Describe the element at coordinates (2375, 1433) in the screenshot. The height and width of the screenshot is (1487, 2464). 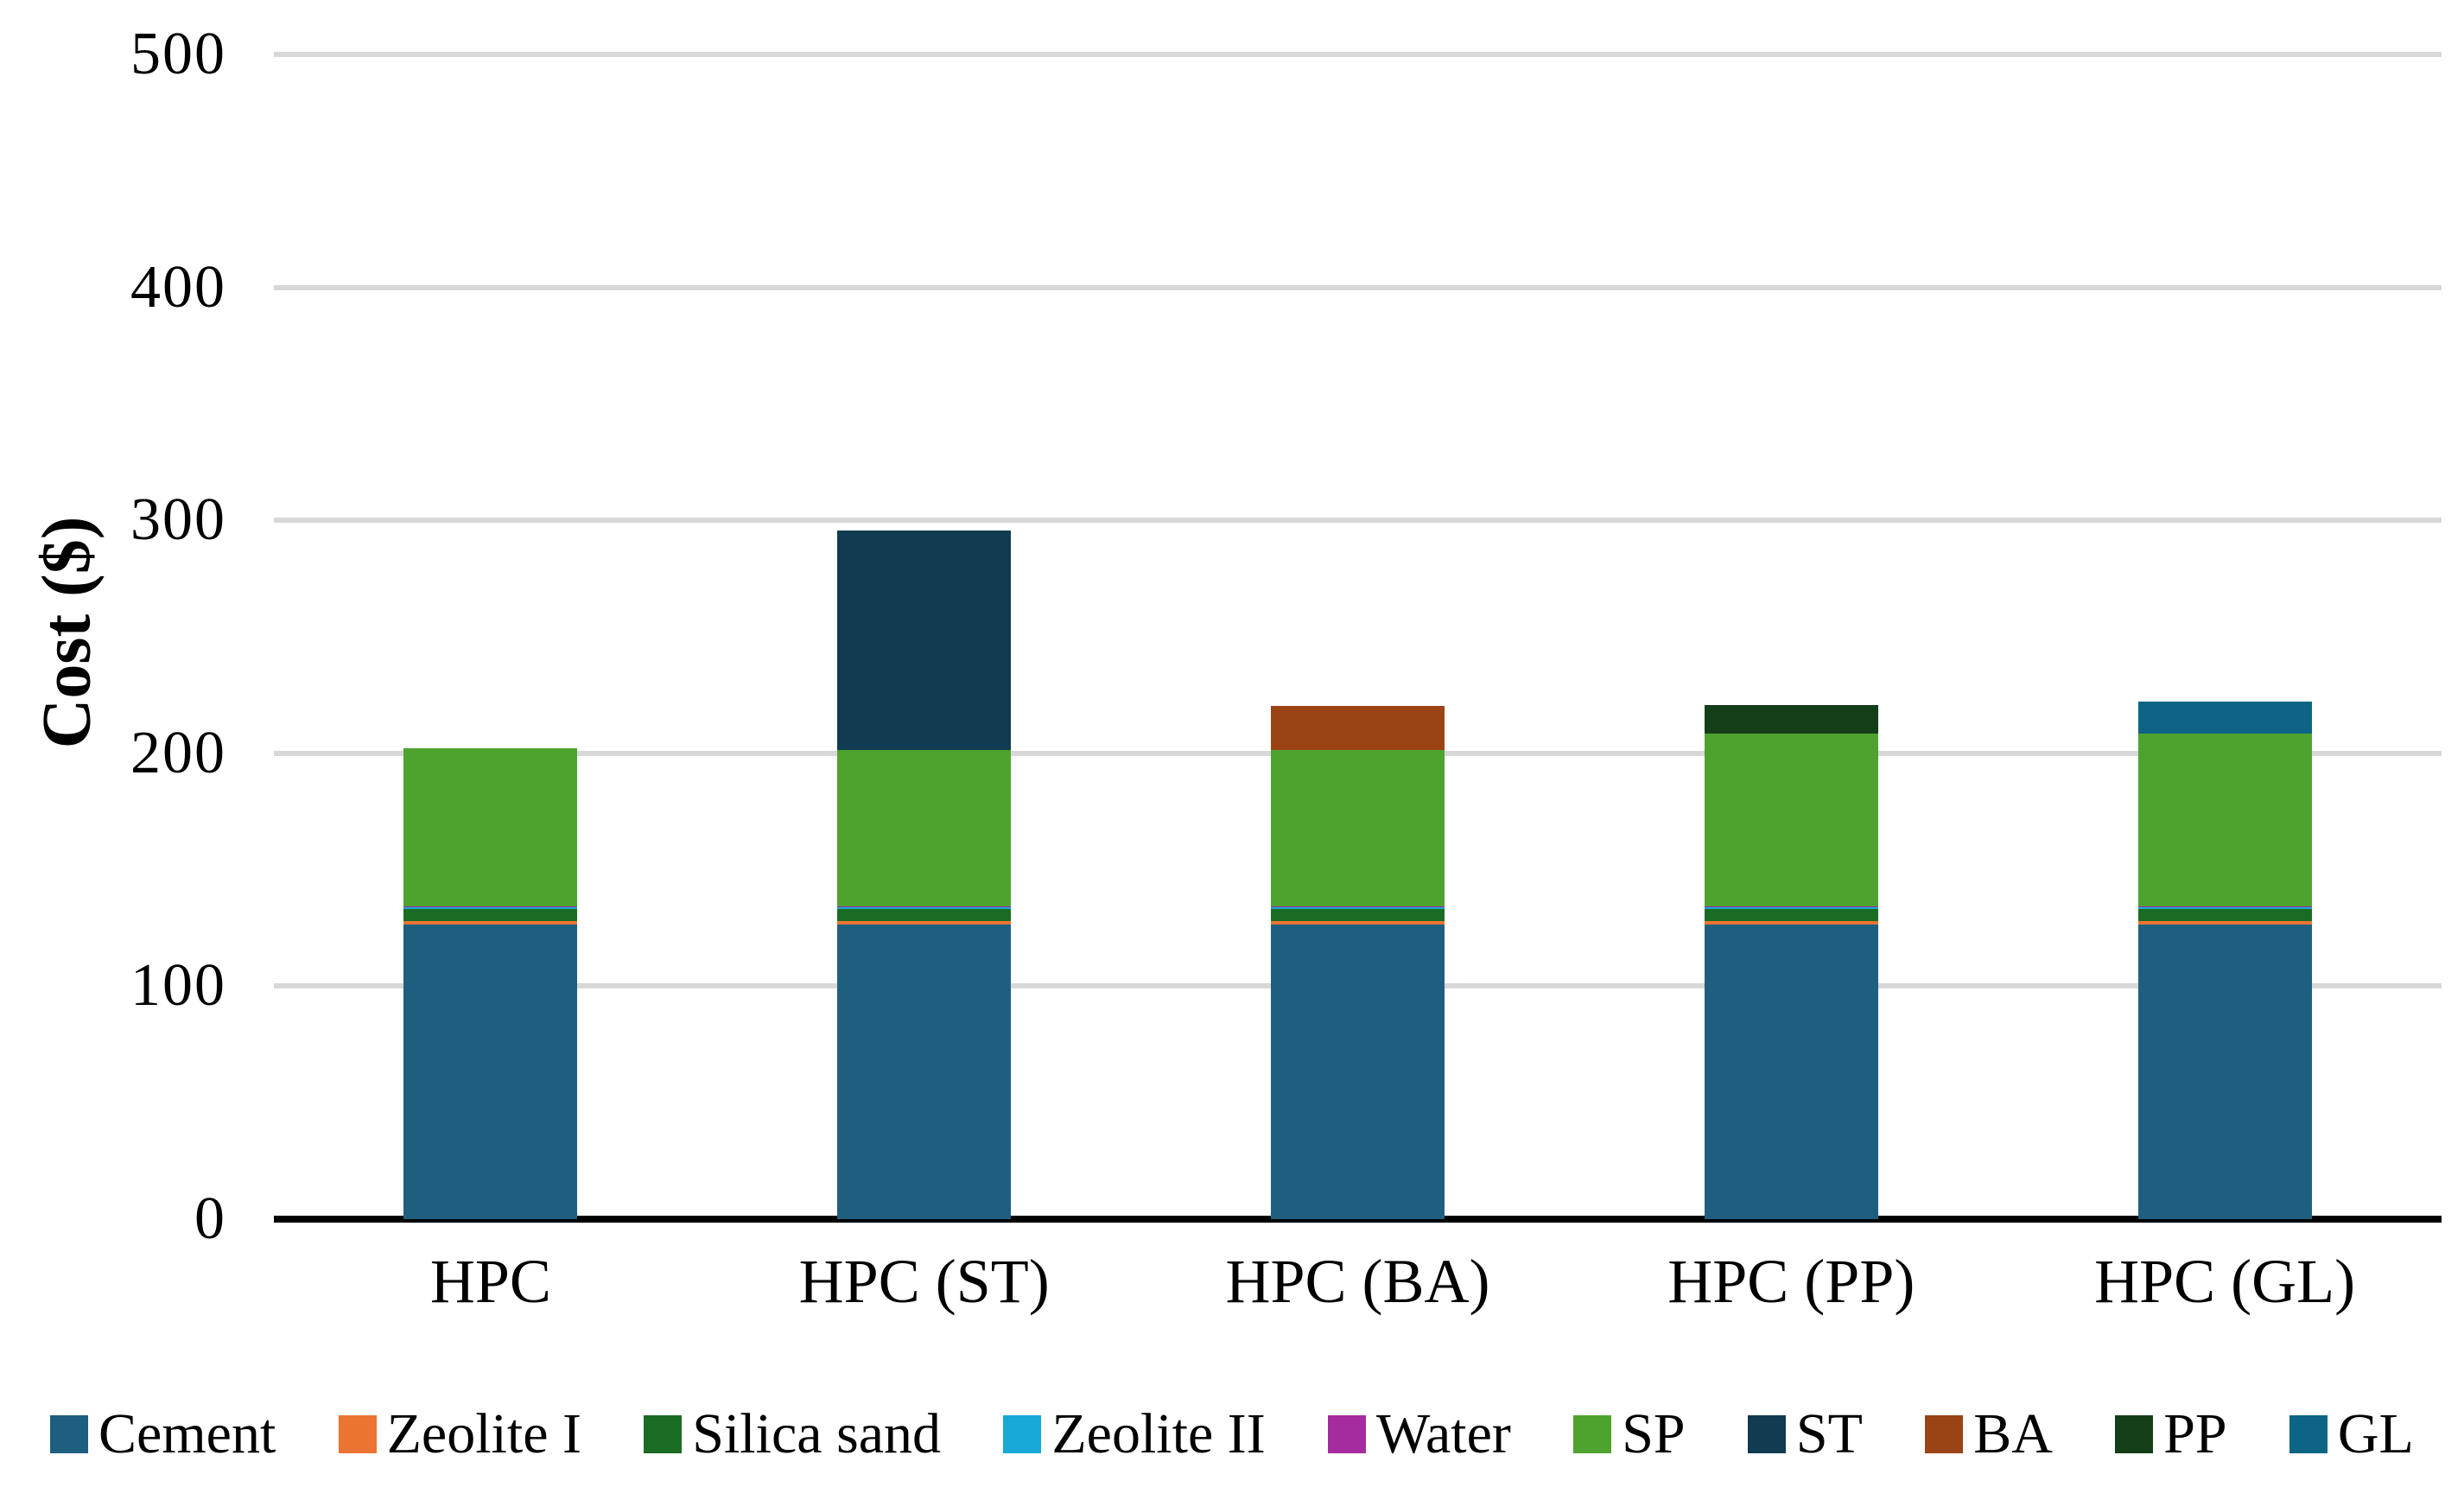
I see `legend-label: GL` at that location.